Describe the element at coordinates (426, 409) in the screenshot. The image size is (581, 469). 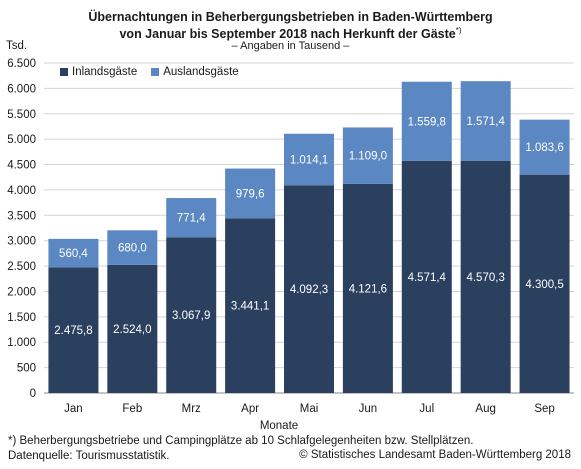
I see `x-tick-label: Jul` at that location.